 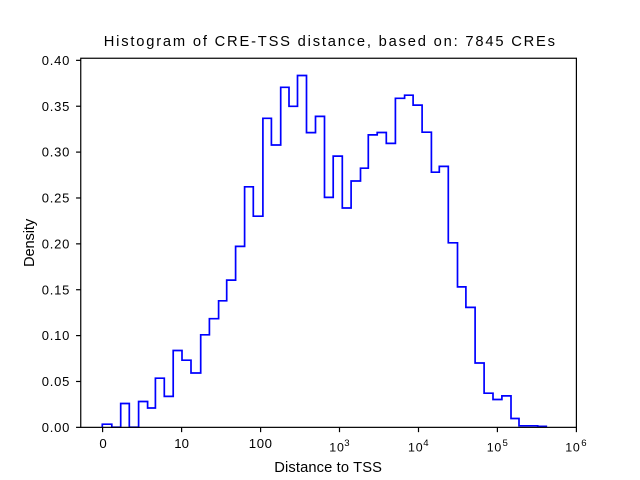 What do you see at coordinates (56, 106) in the screenshot?
I see `svg-text: 0.35` at bounding box center [56, 106].